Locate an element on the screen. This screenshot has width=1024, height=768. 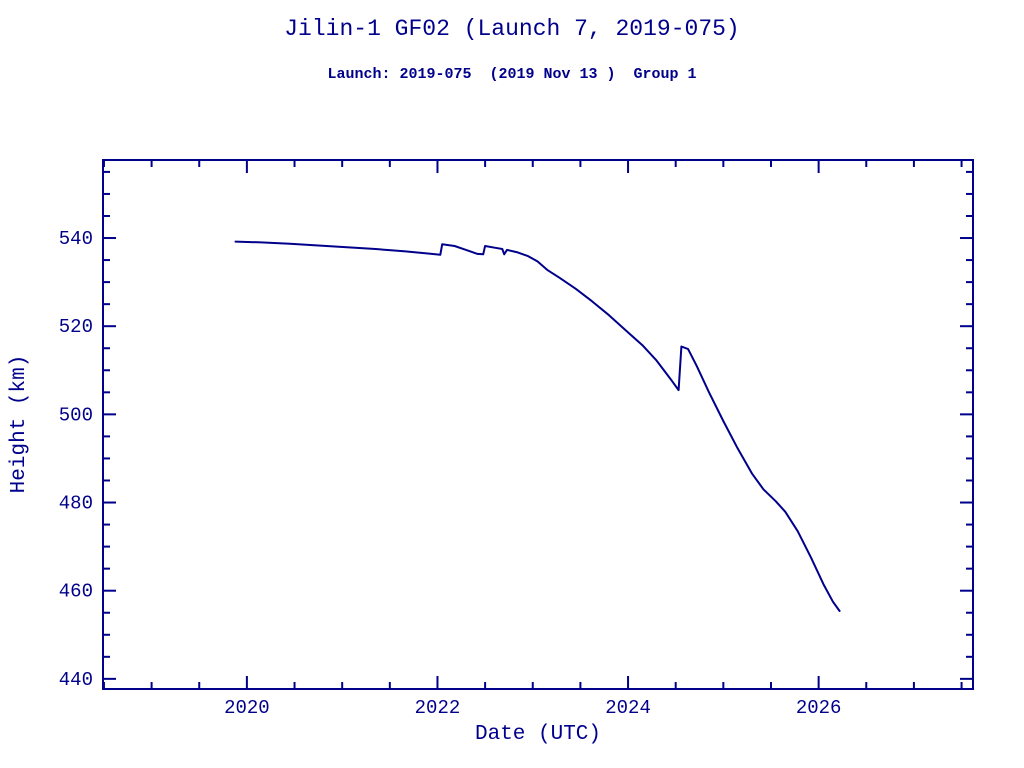
y-tick-label-520: 520 is located at coordinates (76, 327).